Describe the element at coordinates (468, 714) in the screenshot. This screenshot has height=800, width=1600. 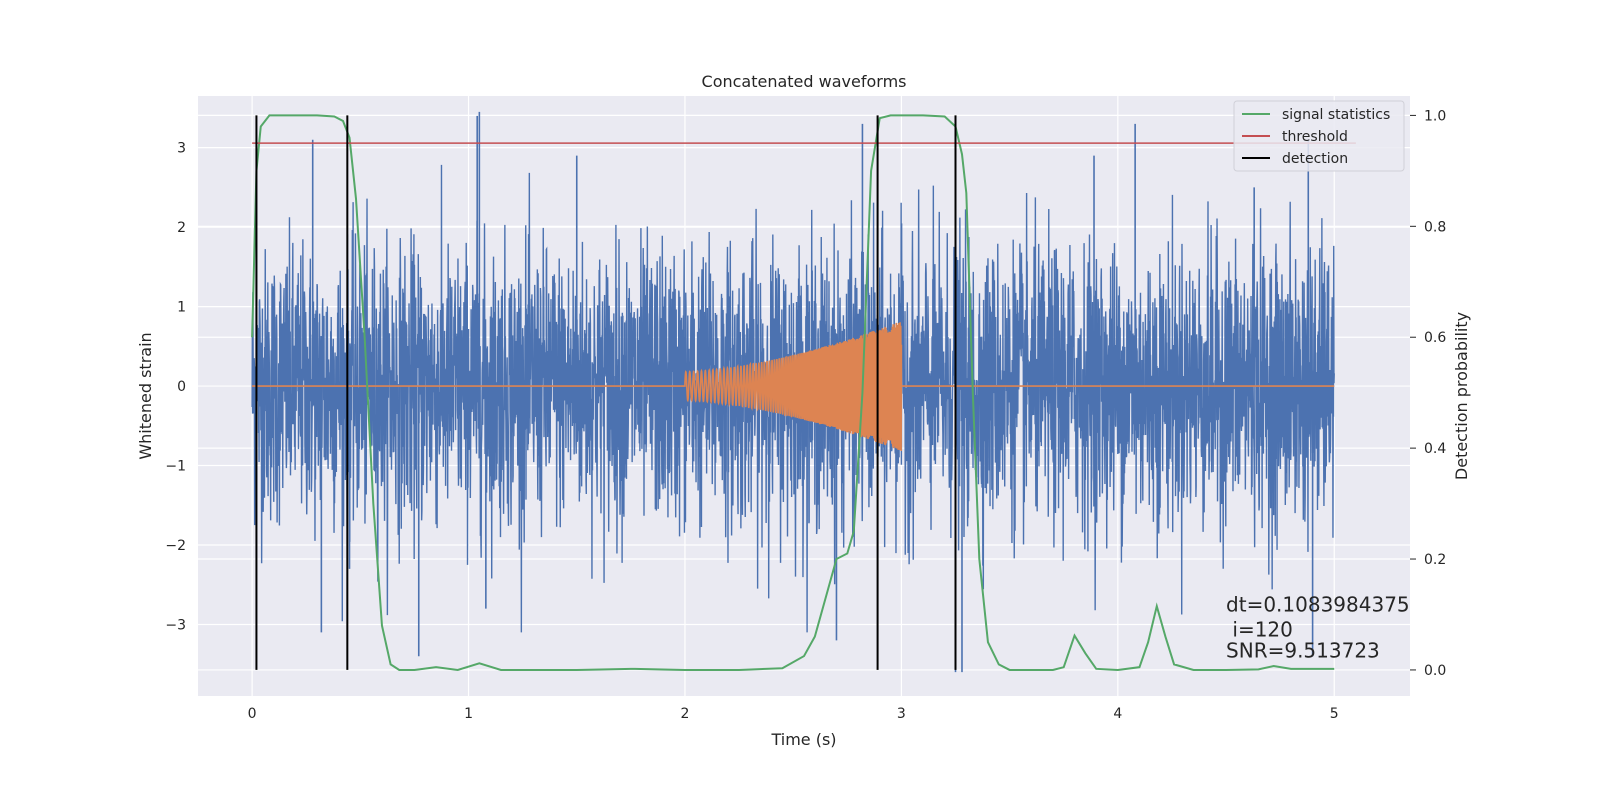
I see `x-tick-label: 1` at that location.